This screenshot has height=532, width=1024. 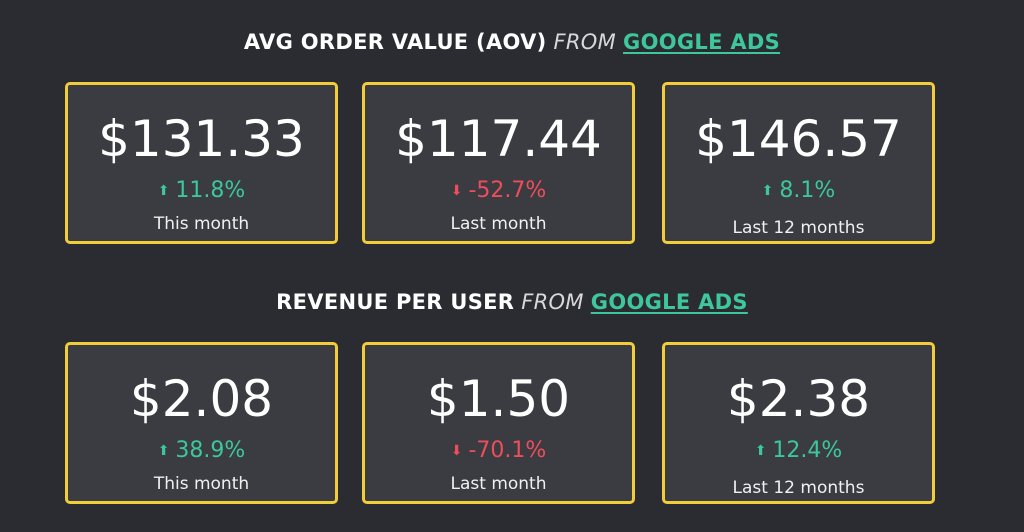 What do you see at coordinates (807, 190) in the screenshot?
I see `aov-last-12-months-change-value: 8.1%` at bounding box center [807, 190].